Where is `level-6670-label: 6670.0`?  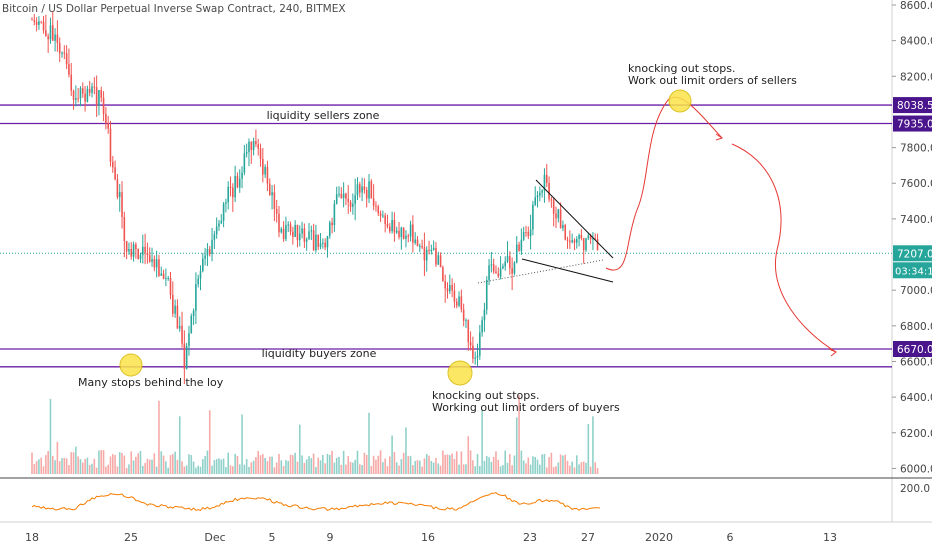 level-6670-label: 6670.0 is located at coordinates (914, 350).